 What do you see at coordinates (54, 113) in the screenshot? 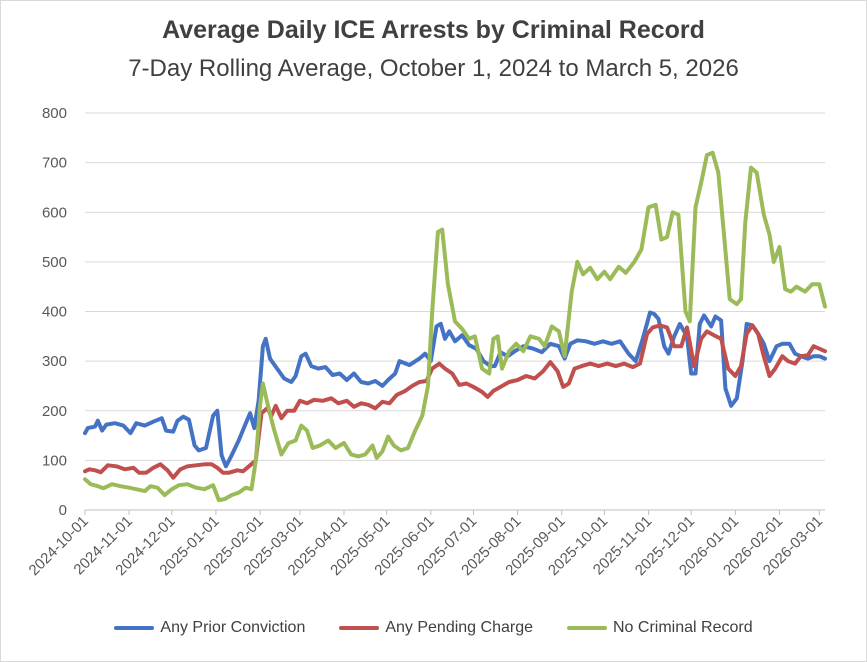
I see `y-tick-label: 800` at bounding box center [54, 113].